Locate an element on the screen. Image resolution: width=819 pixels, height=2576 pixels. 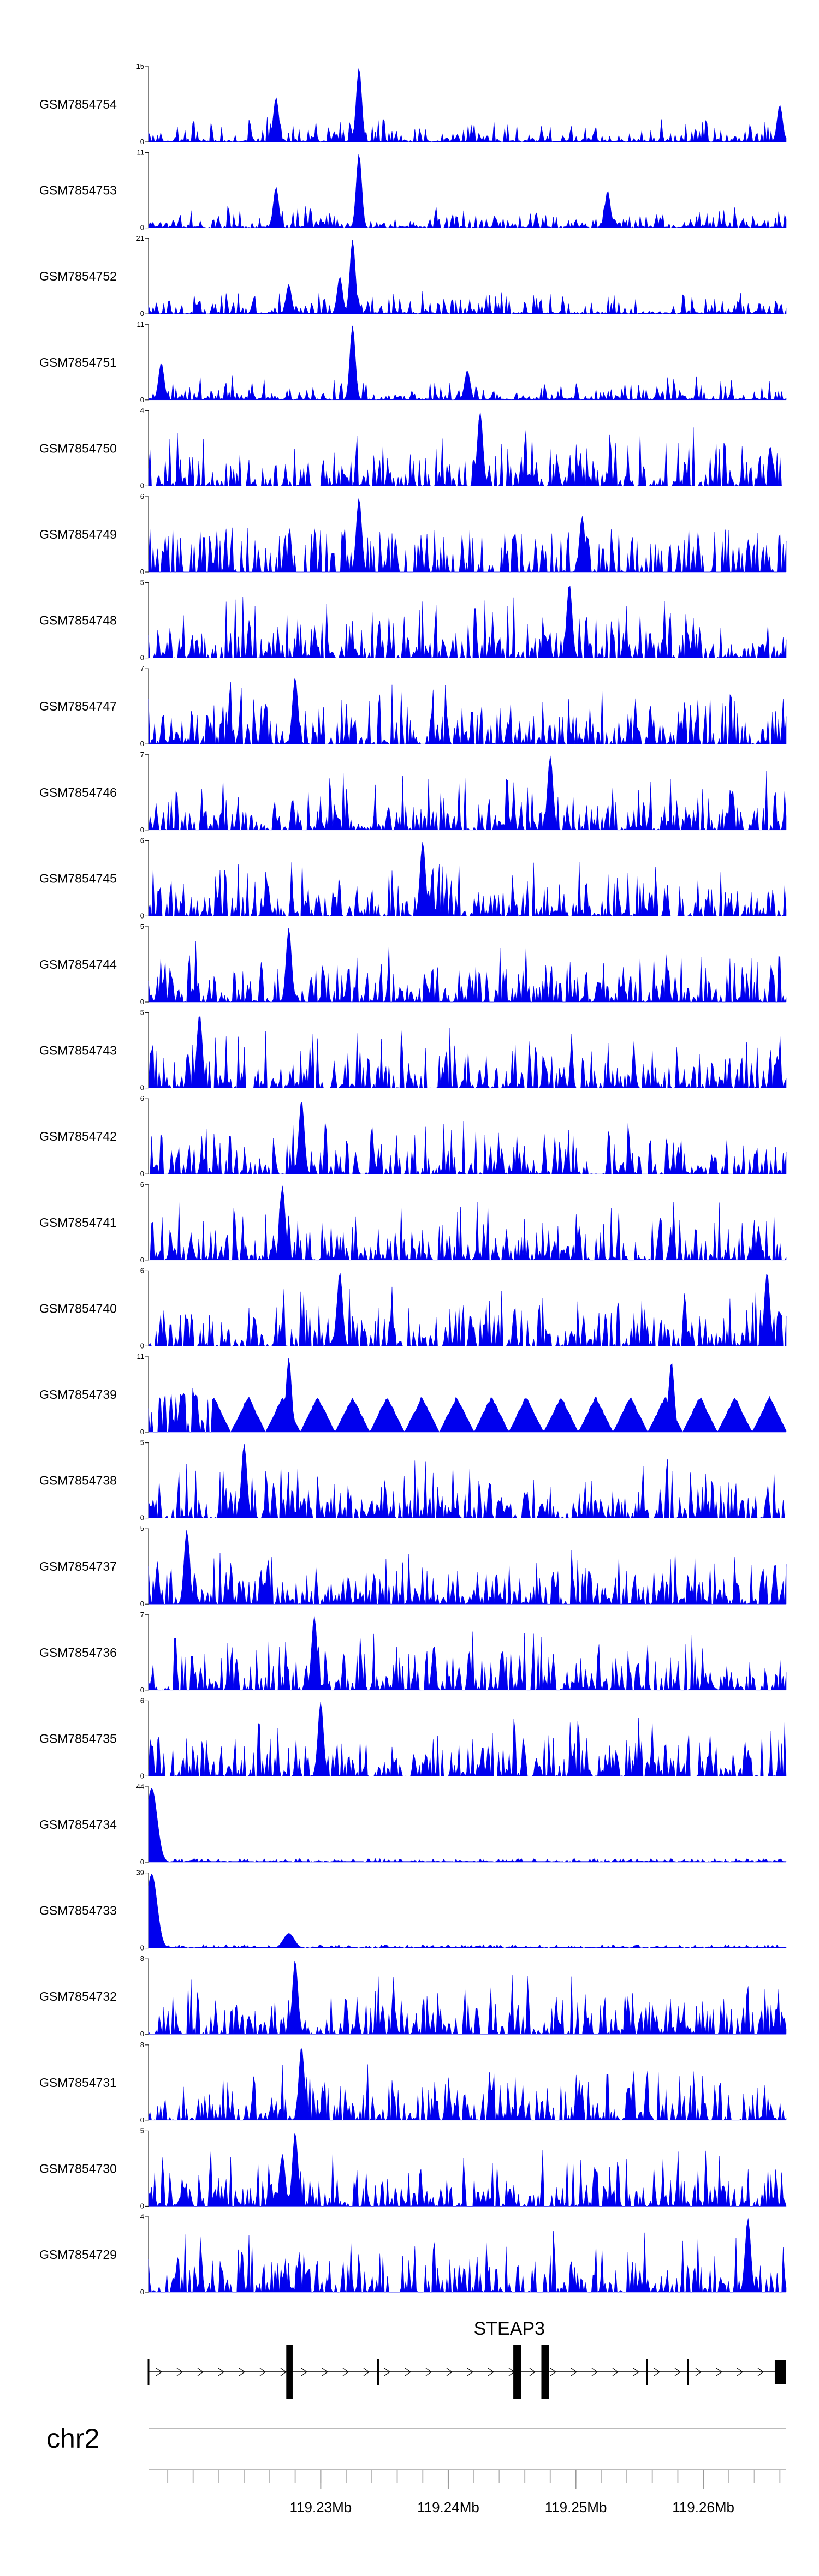
track-GSM7854739: GSM7854739 11 0 is located at coordinates (413, 1394).